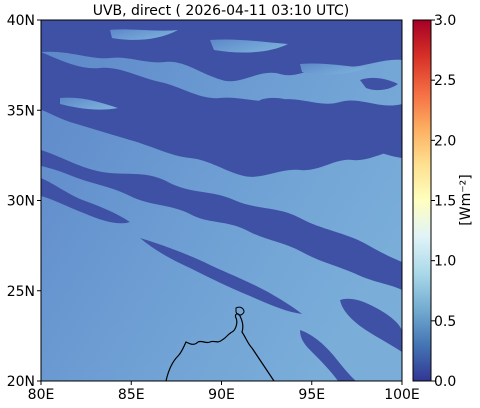 Image resolution: width=480 pixels, height=408 pixels. I want to click on x-tick-label: 95E, so click(311, 395).